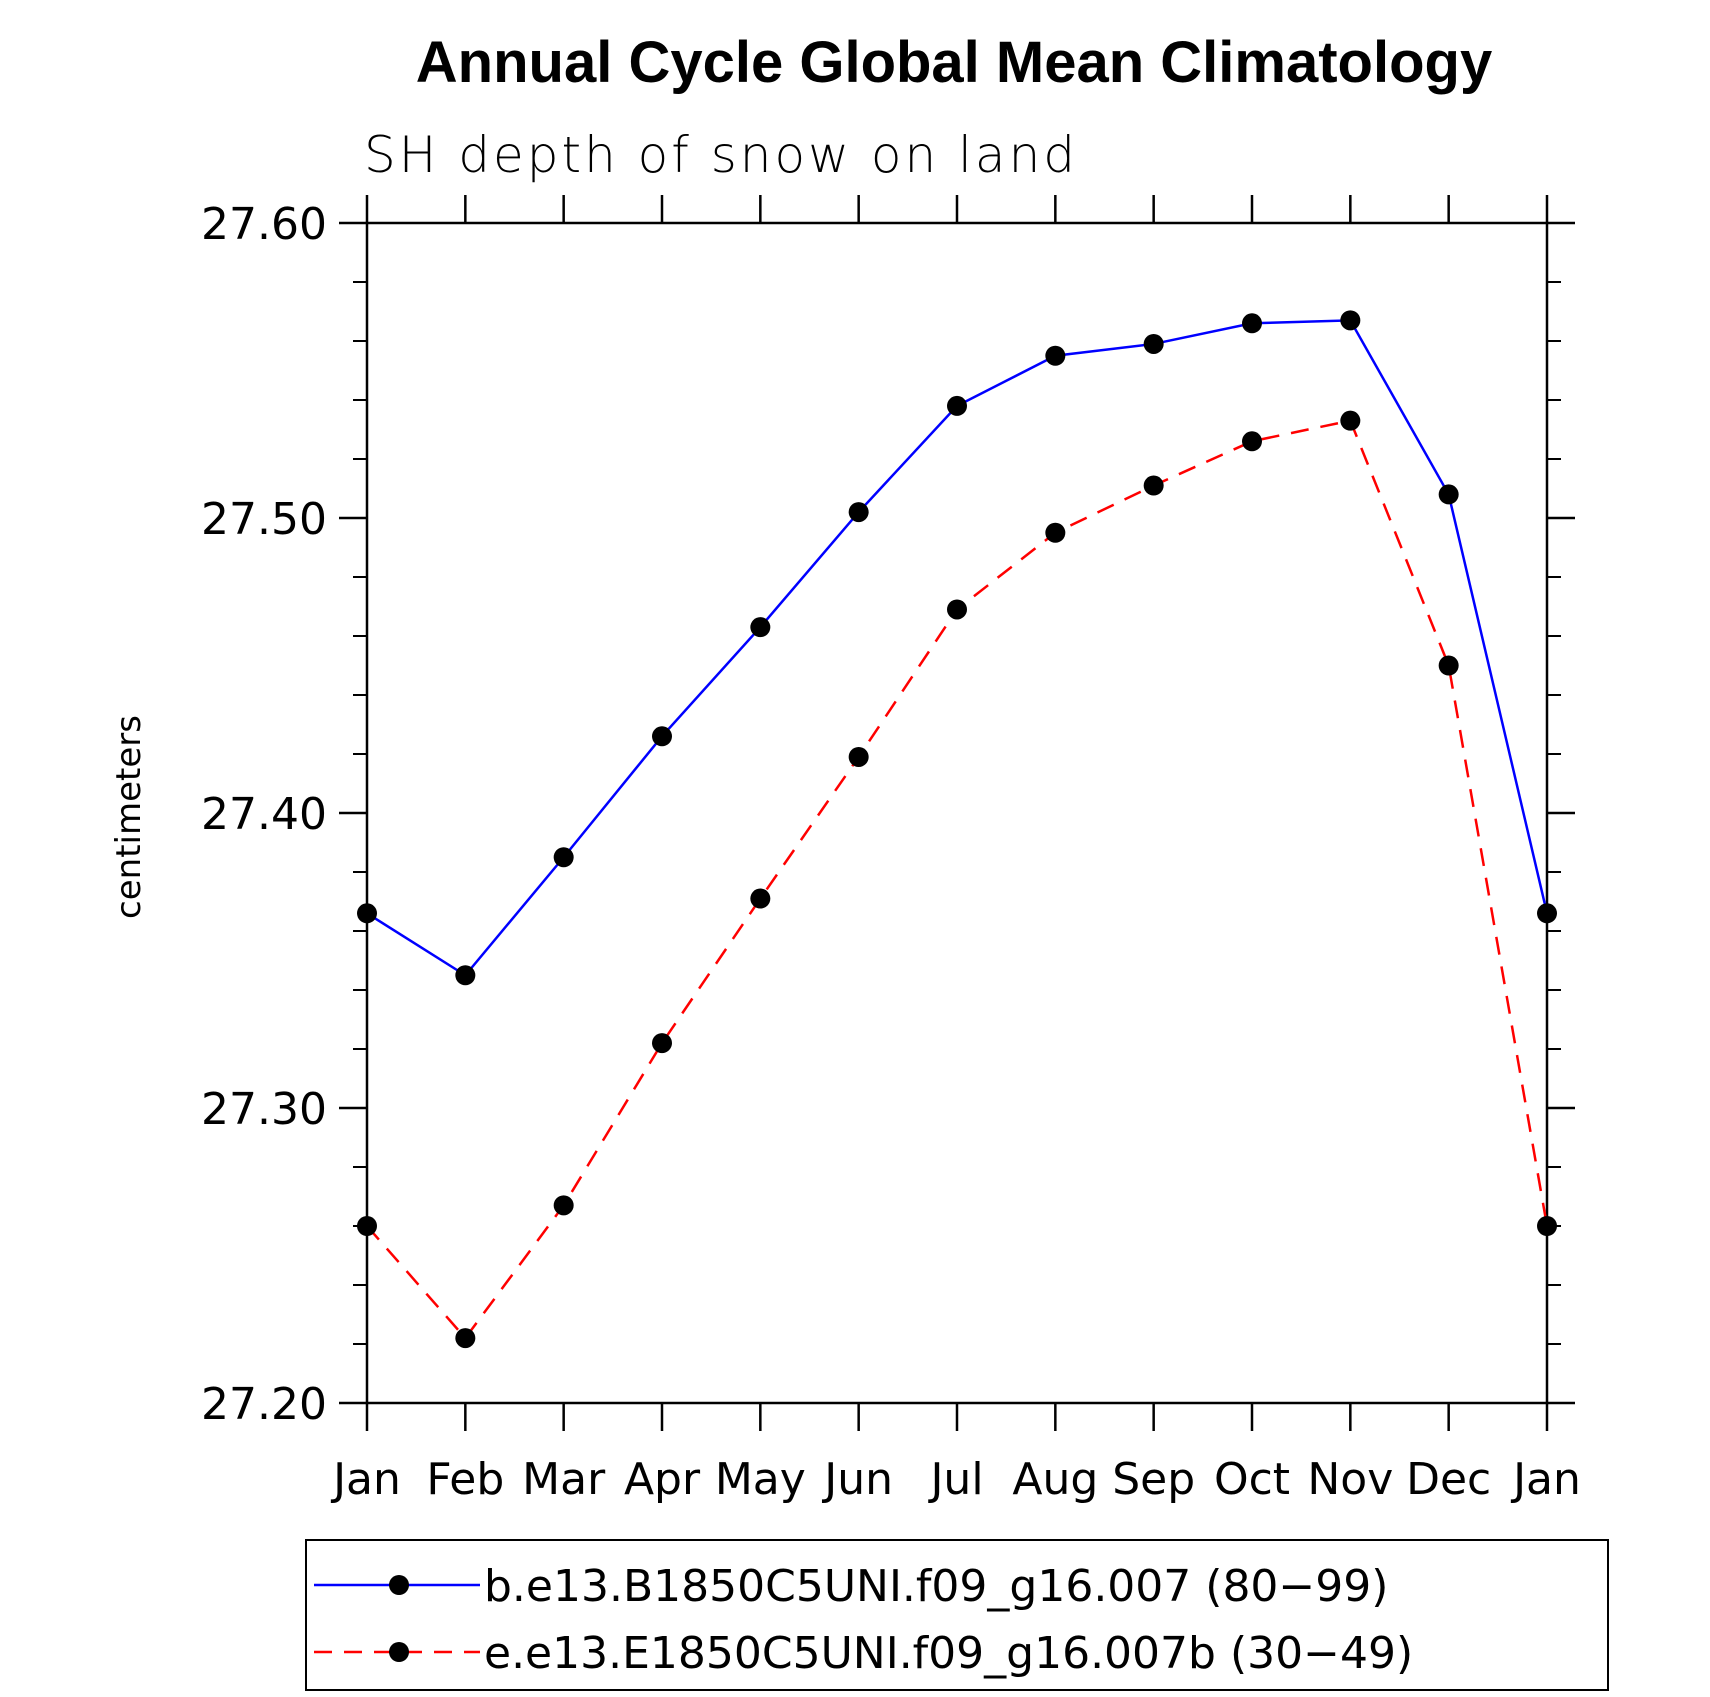  What do you see at coordinates (721, 155) in the screenshot?
I see `chart-subtitle: SH depth of snow on land` at bounding box center [721, 155].